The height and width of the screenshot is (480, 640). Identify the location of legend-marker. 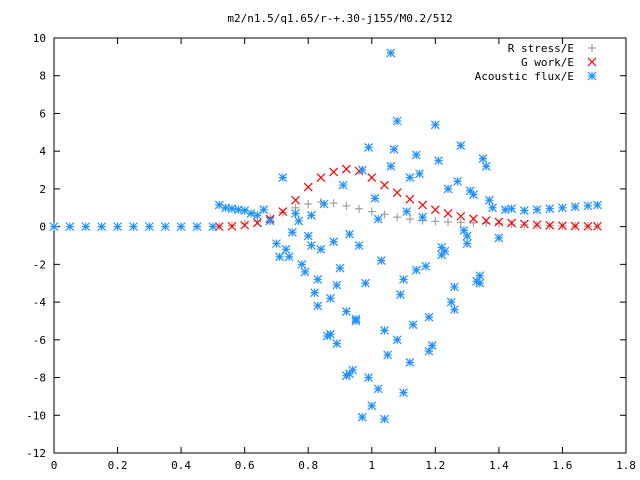
(592, 62).